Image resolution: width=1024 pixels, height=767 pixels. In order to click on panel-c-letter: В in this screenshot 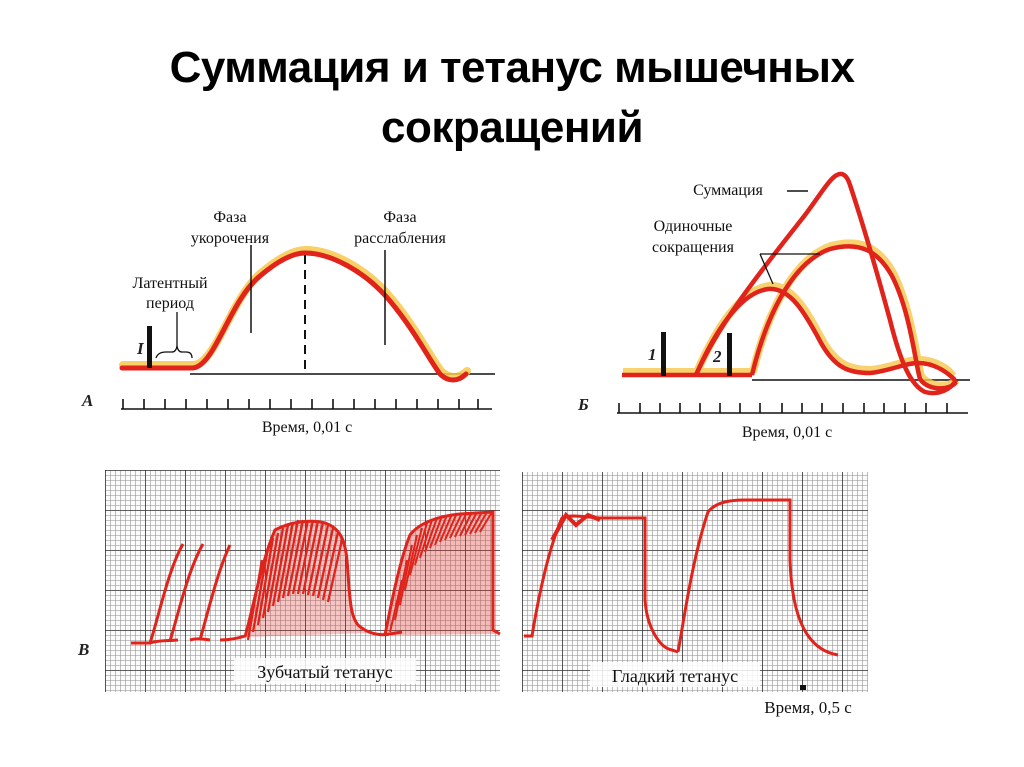, I will do `click(83, 649)`.